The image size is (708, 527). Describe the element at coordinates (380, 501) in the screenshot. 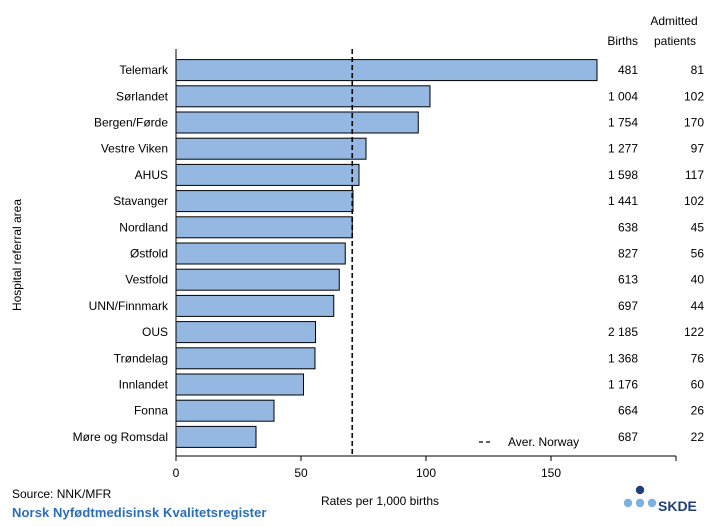

I see `x-axis-title: Rates per 1,000 births` at that location.